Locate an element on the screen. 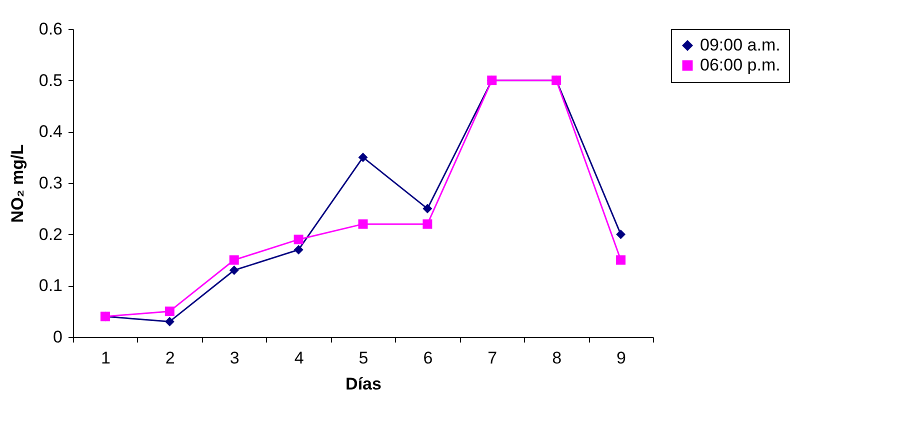 This screenshot has width=907, height=426. y-tick-label: 0.3 is located at coordinates (50, 183).